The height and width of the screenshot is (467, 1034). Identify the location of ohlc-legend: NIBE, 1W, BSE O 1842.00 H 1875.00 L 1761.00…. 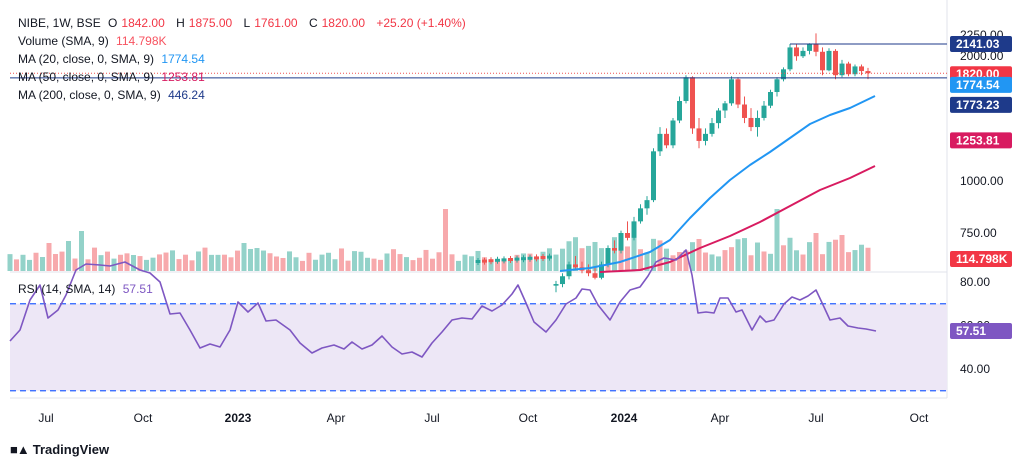
(242, 23).